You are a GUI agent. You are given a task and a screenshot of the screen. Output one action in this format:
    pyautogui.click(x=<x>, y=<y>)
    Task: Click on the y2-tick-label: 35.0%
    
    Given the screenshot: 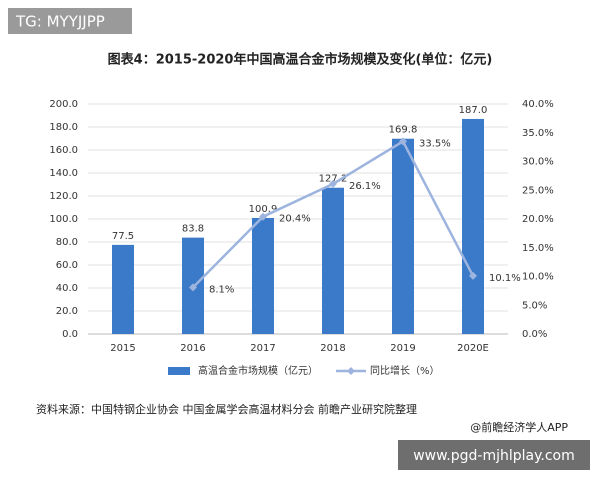 What is the action you would take?
    pyautogui.click(x=538, y=133)
    